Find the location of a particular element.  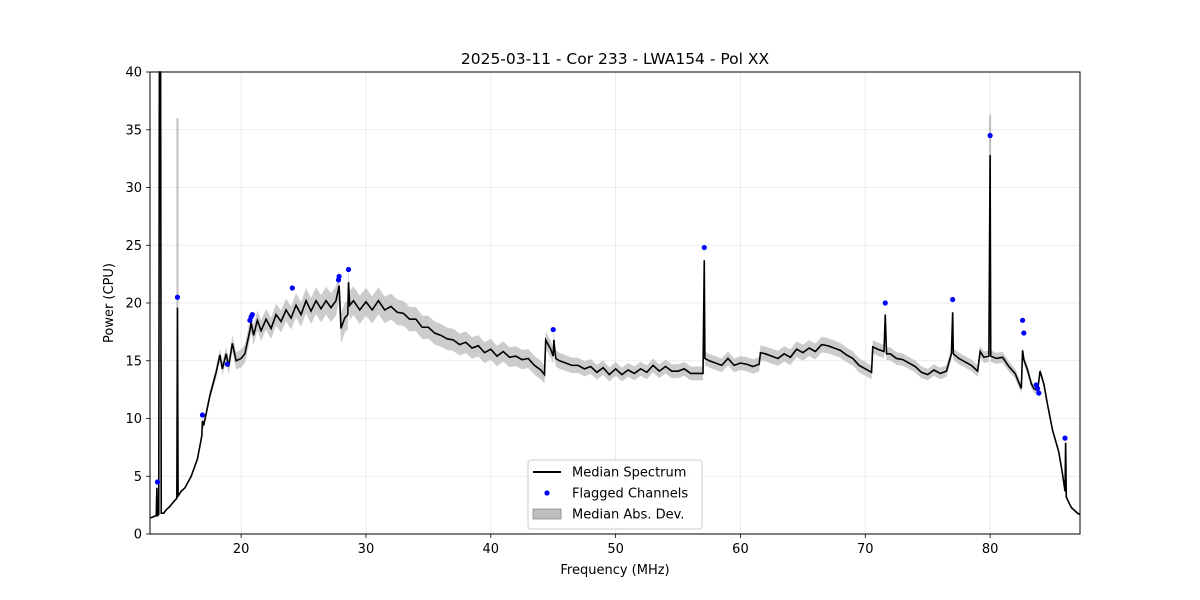

y-tick-label: 20 is located at coordinates (133, 304).